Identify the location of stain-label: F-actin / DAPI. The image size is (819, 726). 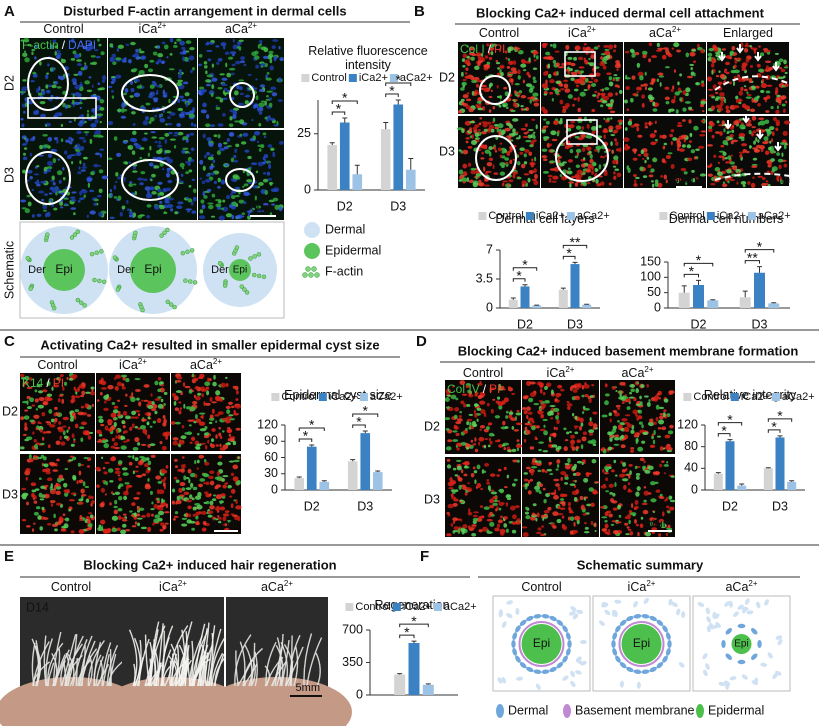
(59, 45).